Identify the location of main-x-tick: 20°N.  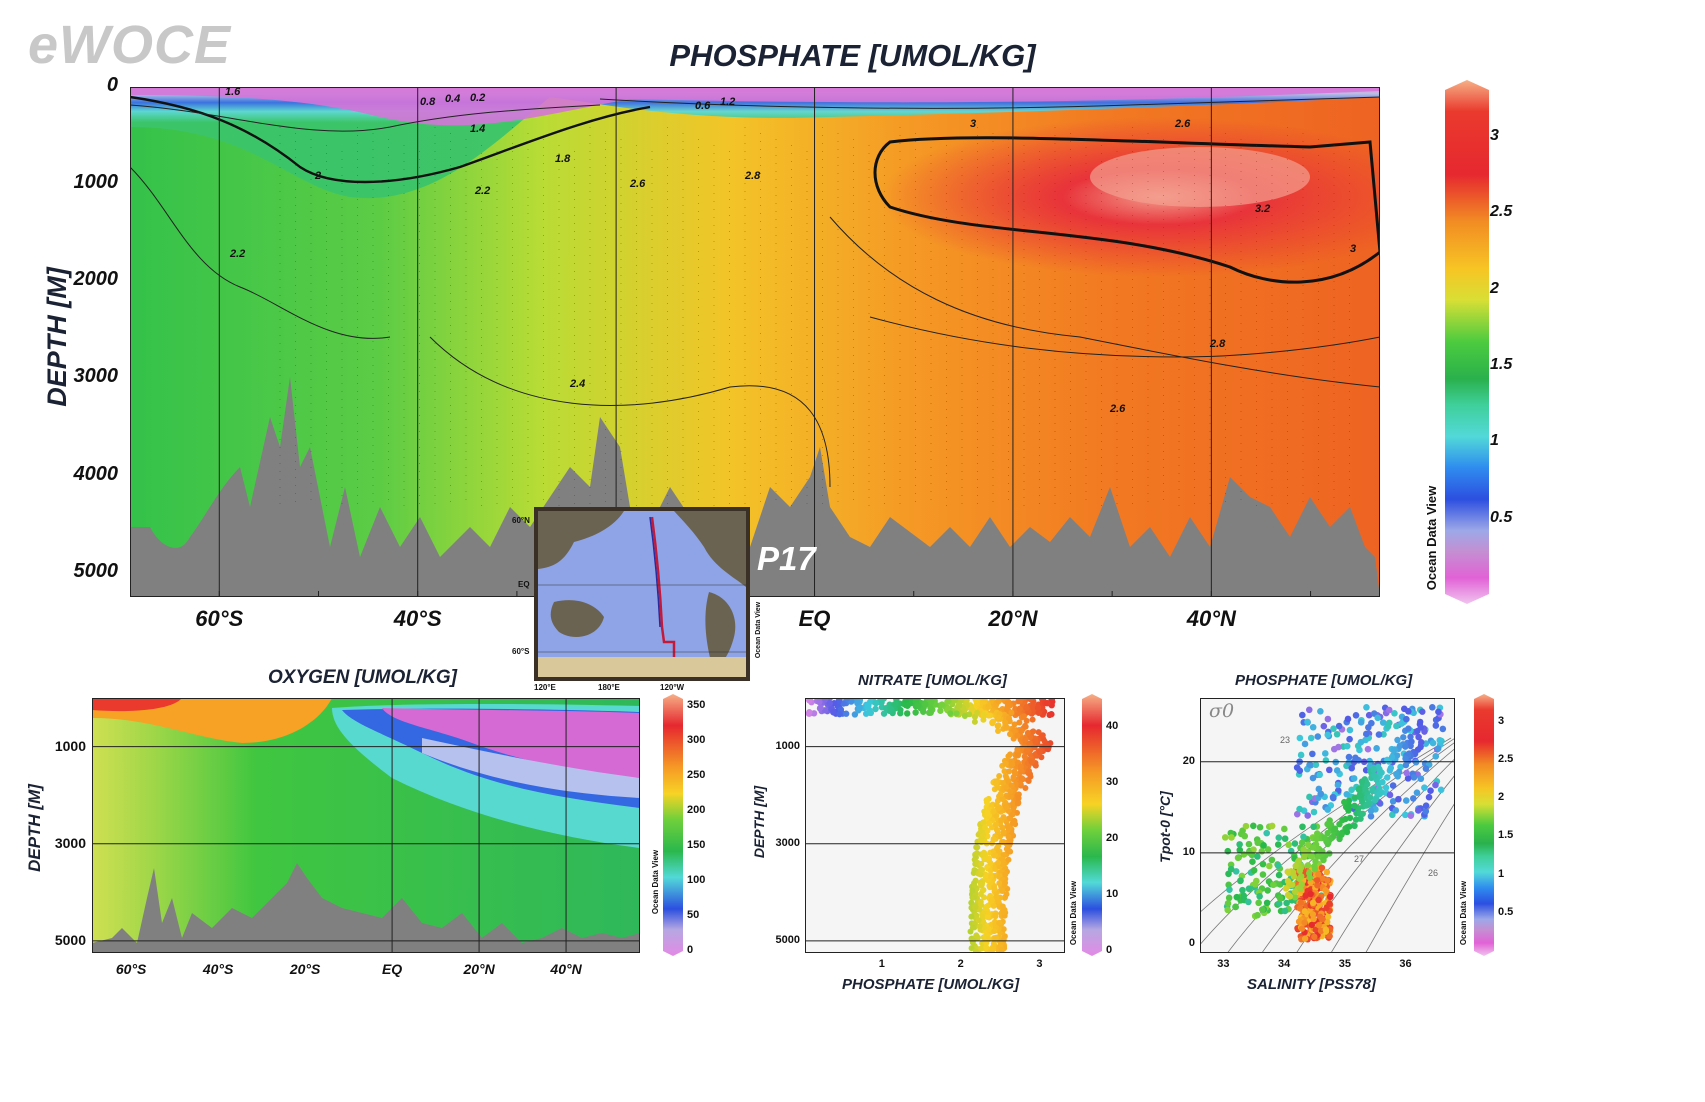
(1013, 618).